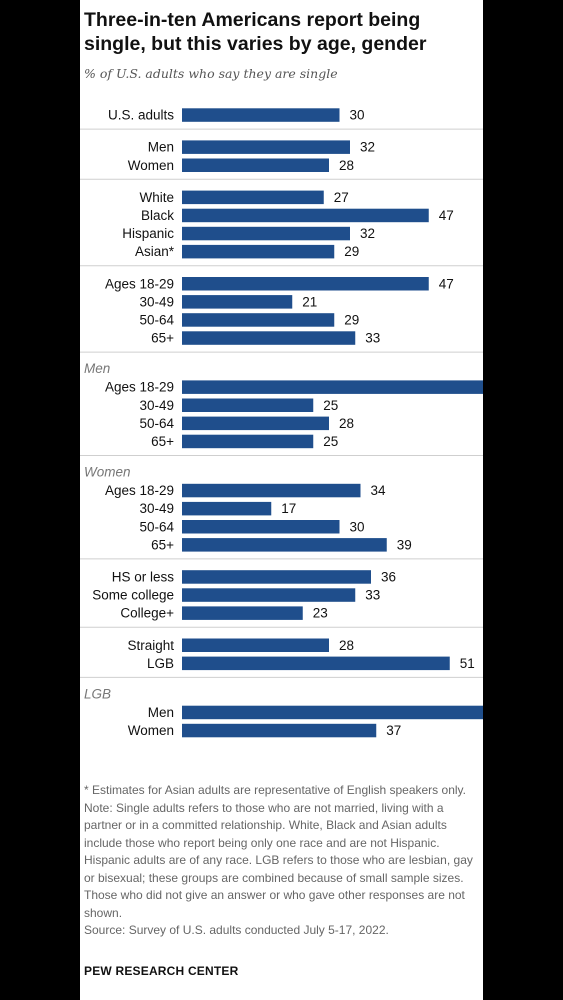 This screenshot has height=1000, width=563. Describe the element at coordinates (157, 215) in the screenshot. I see `category-label: Black` at that location.